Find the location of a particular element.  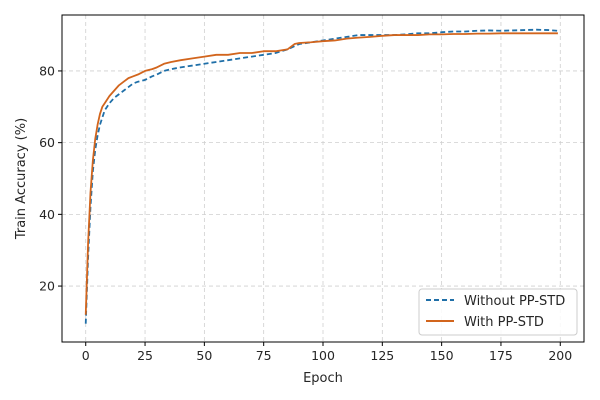

x-tick-label: 75 is located at coordinates (264, 355).